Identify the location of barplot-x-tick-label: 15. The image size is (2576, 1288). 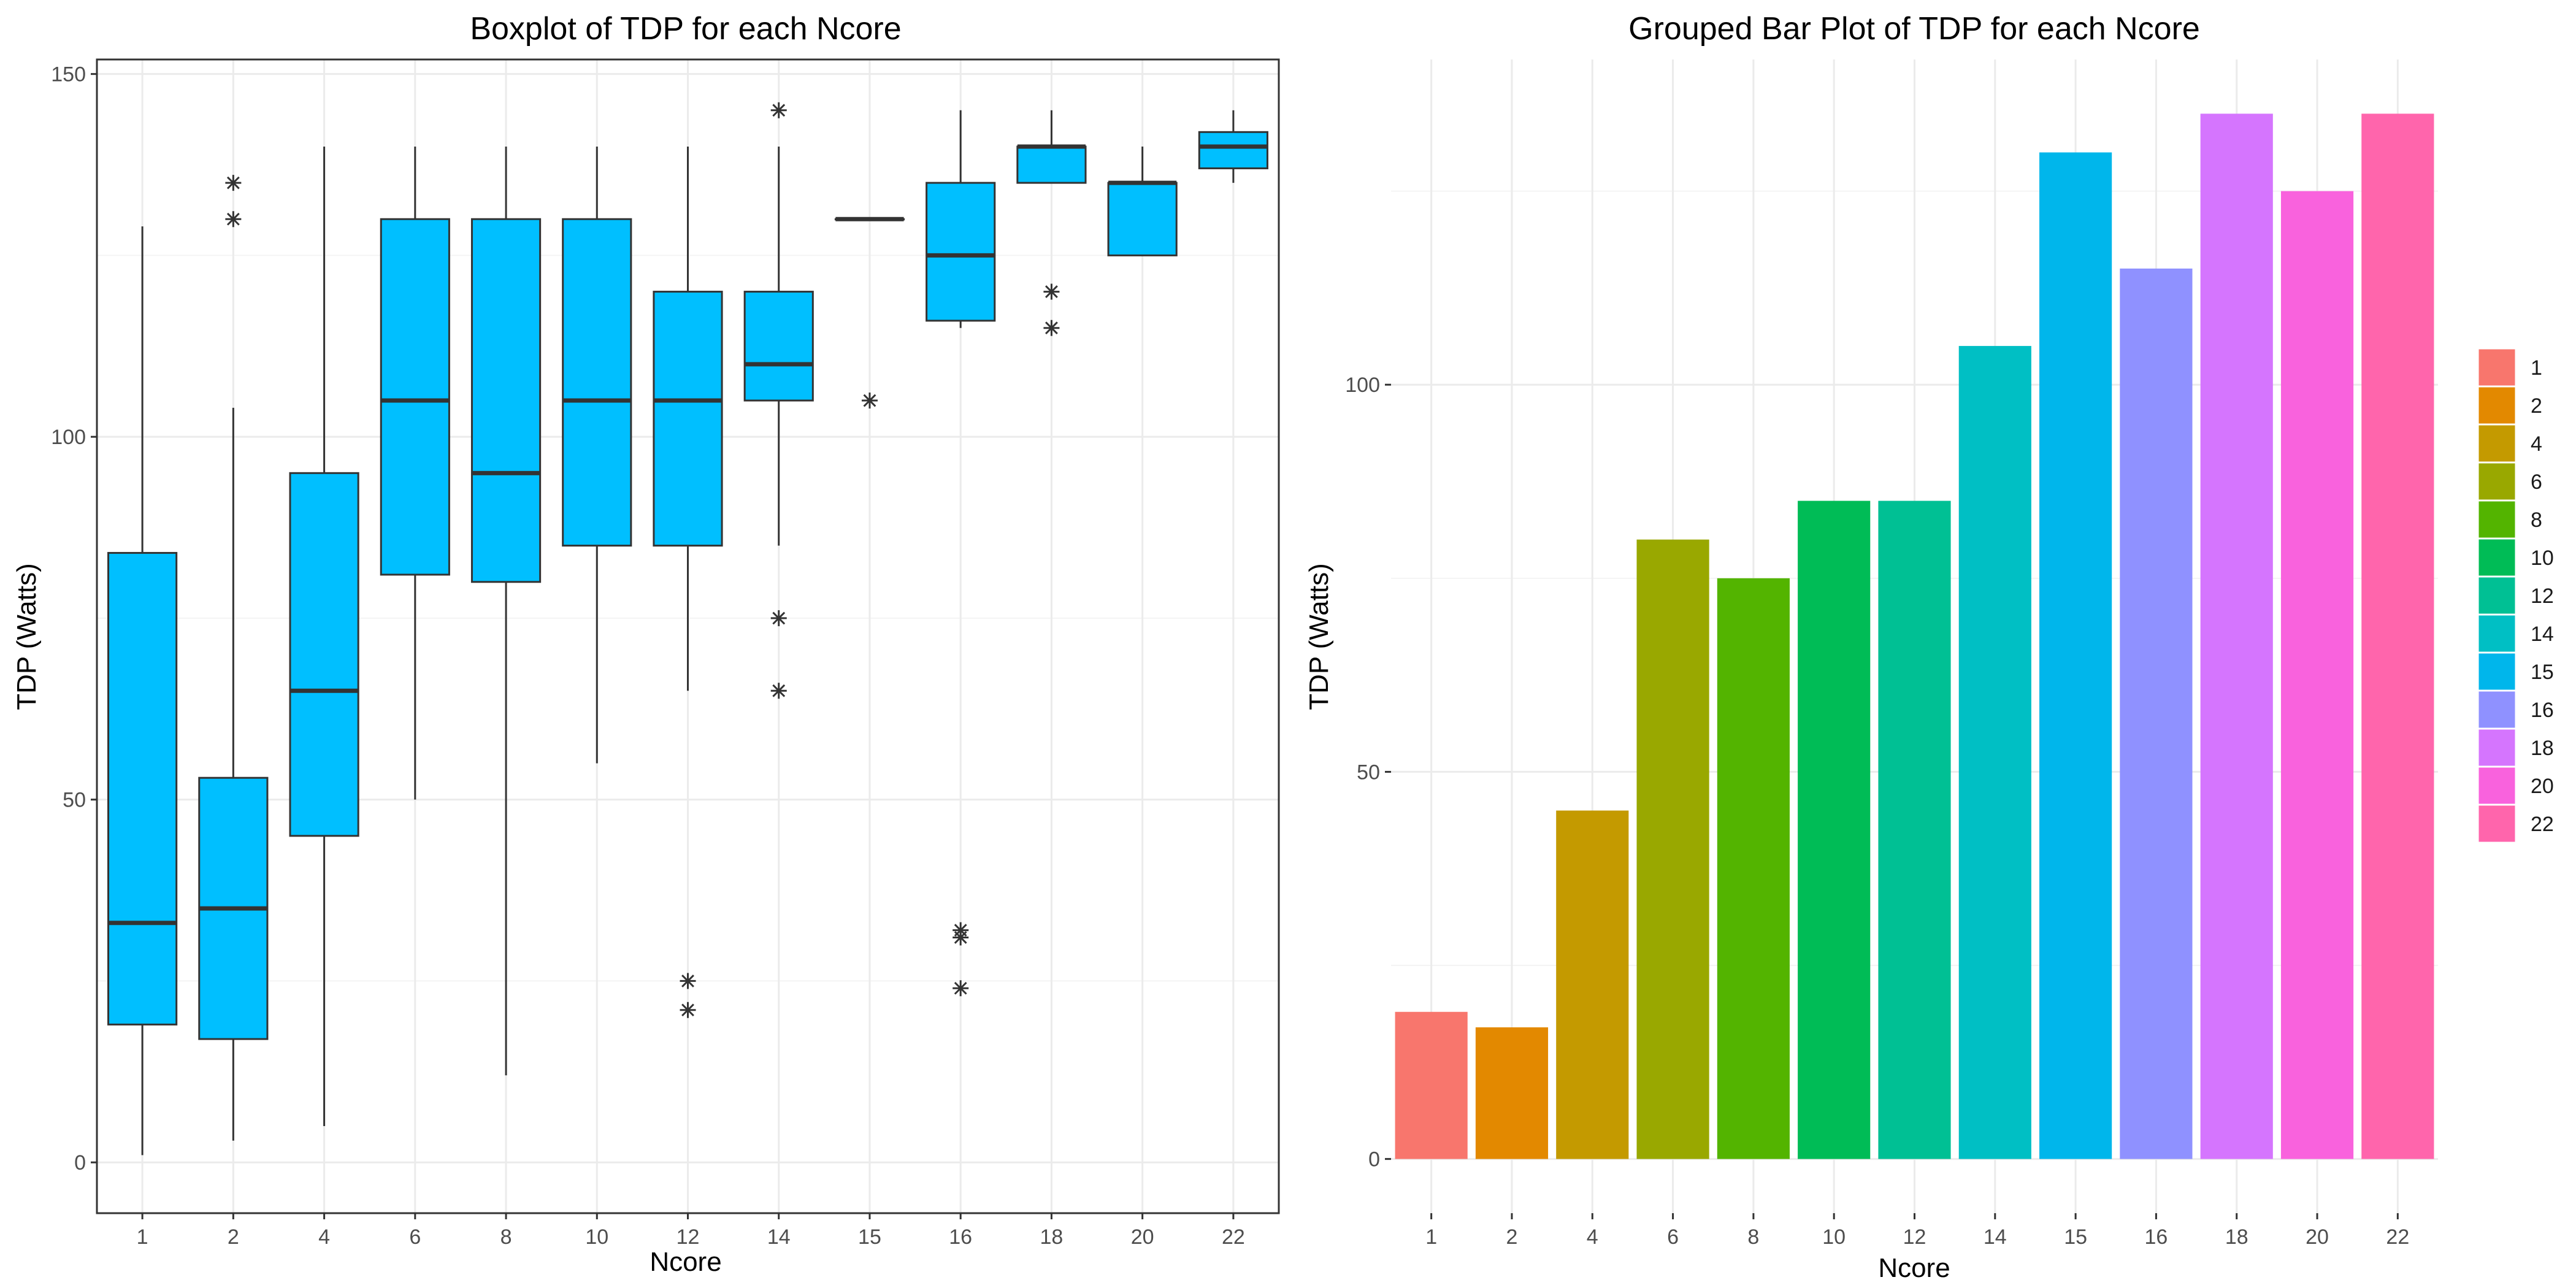
(2075, 1237).